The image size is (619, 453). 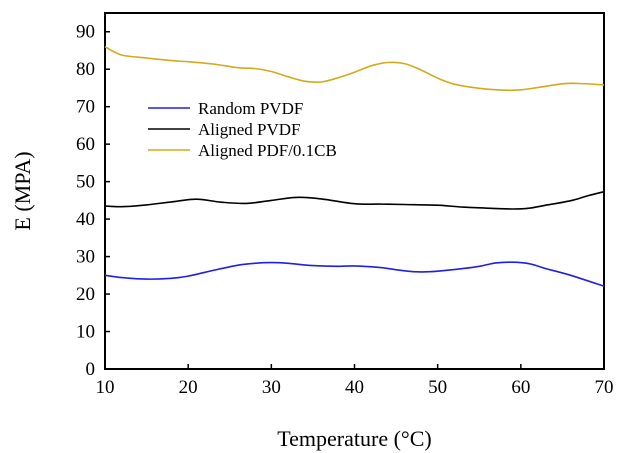 What do you see at coordinates (188, 387) in the screenshot?
I see `x-tick-label: 20` at bounding box center [188, 387].